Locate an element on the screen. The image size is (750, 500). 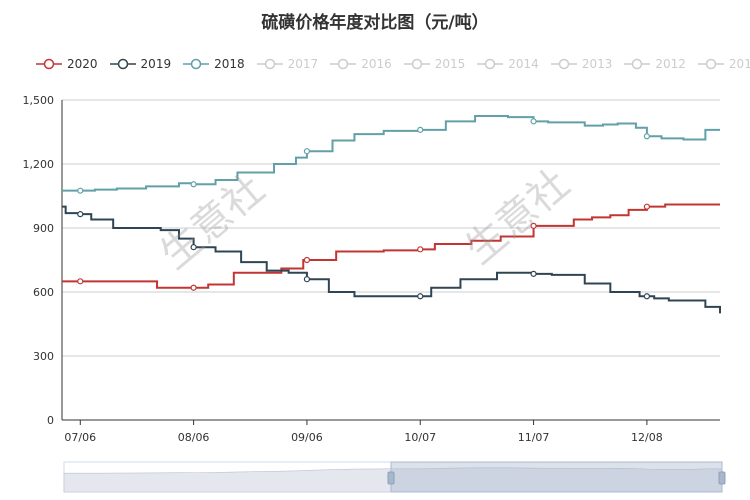
legend-item-2013: 2013 is located at coordinates (581, 64).